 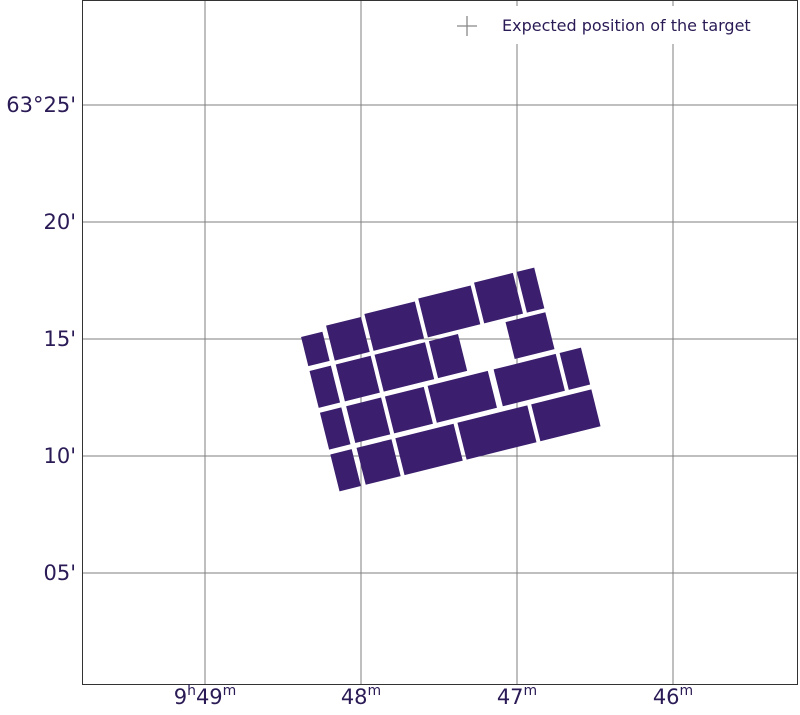 What do you see at coordinates (205, 696) in the screenshot?
I see `x-tick-label: 9h49m` at bounding box center [205, 696].